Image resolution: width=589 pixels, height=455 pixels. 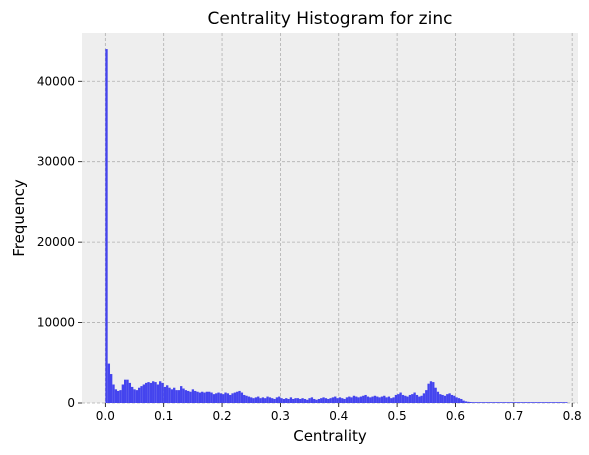 What do you see at coordinates (330, 19) in the screenshot?
I see `chart-title: Centrality Histogram for zinc` at bounding box center [330, 19].